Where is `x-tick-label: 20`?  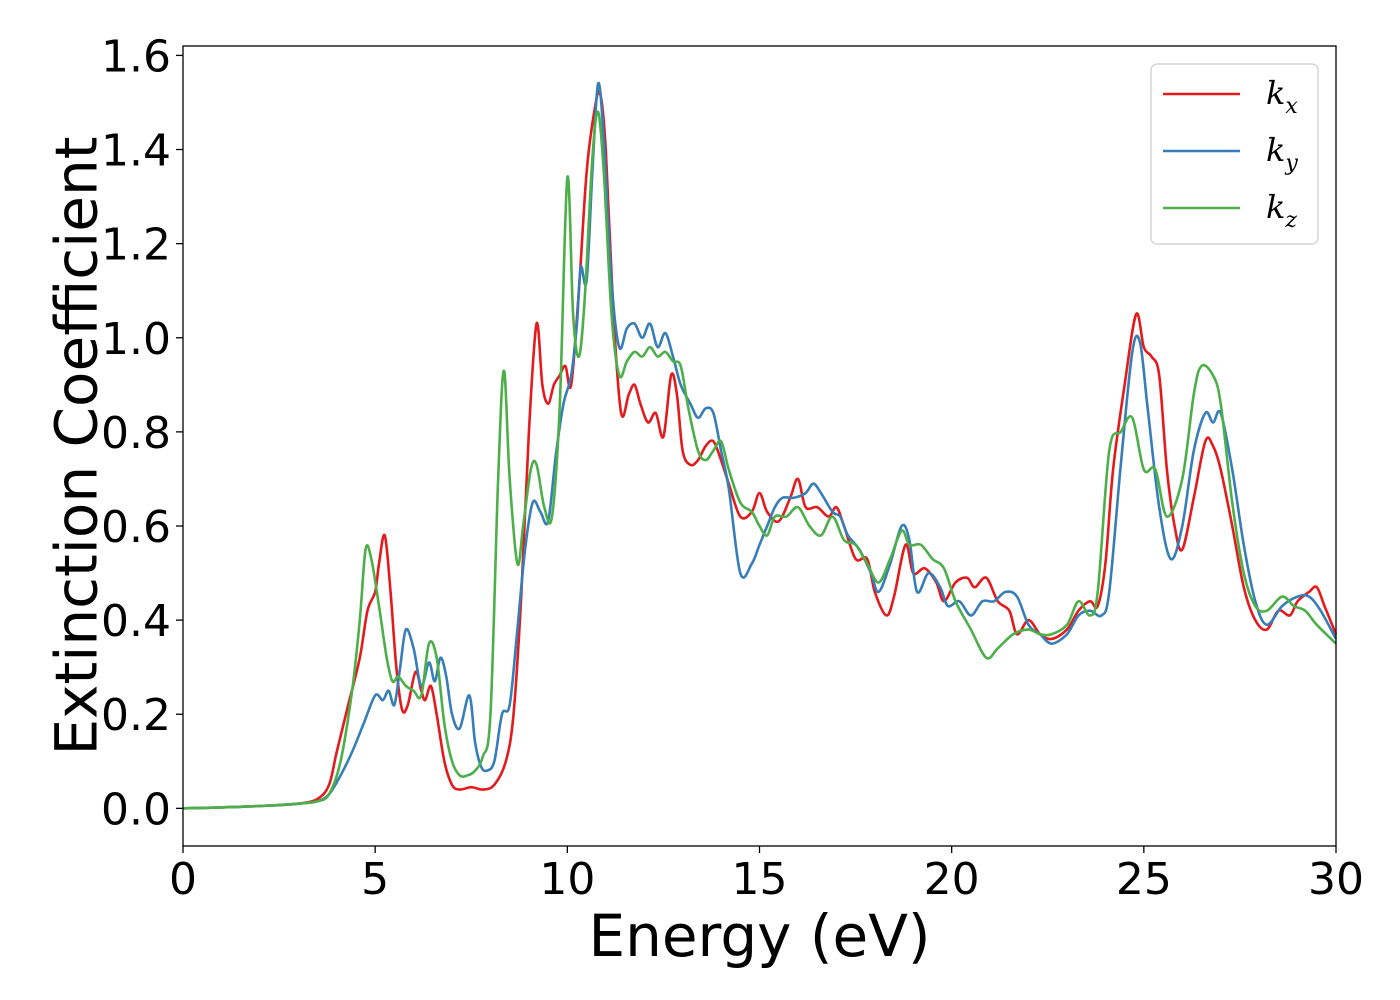 x-tick-label: 20 is located at coordinates (952, 879).